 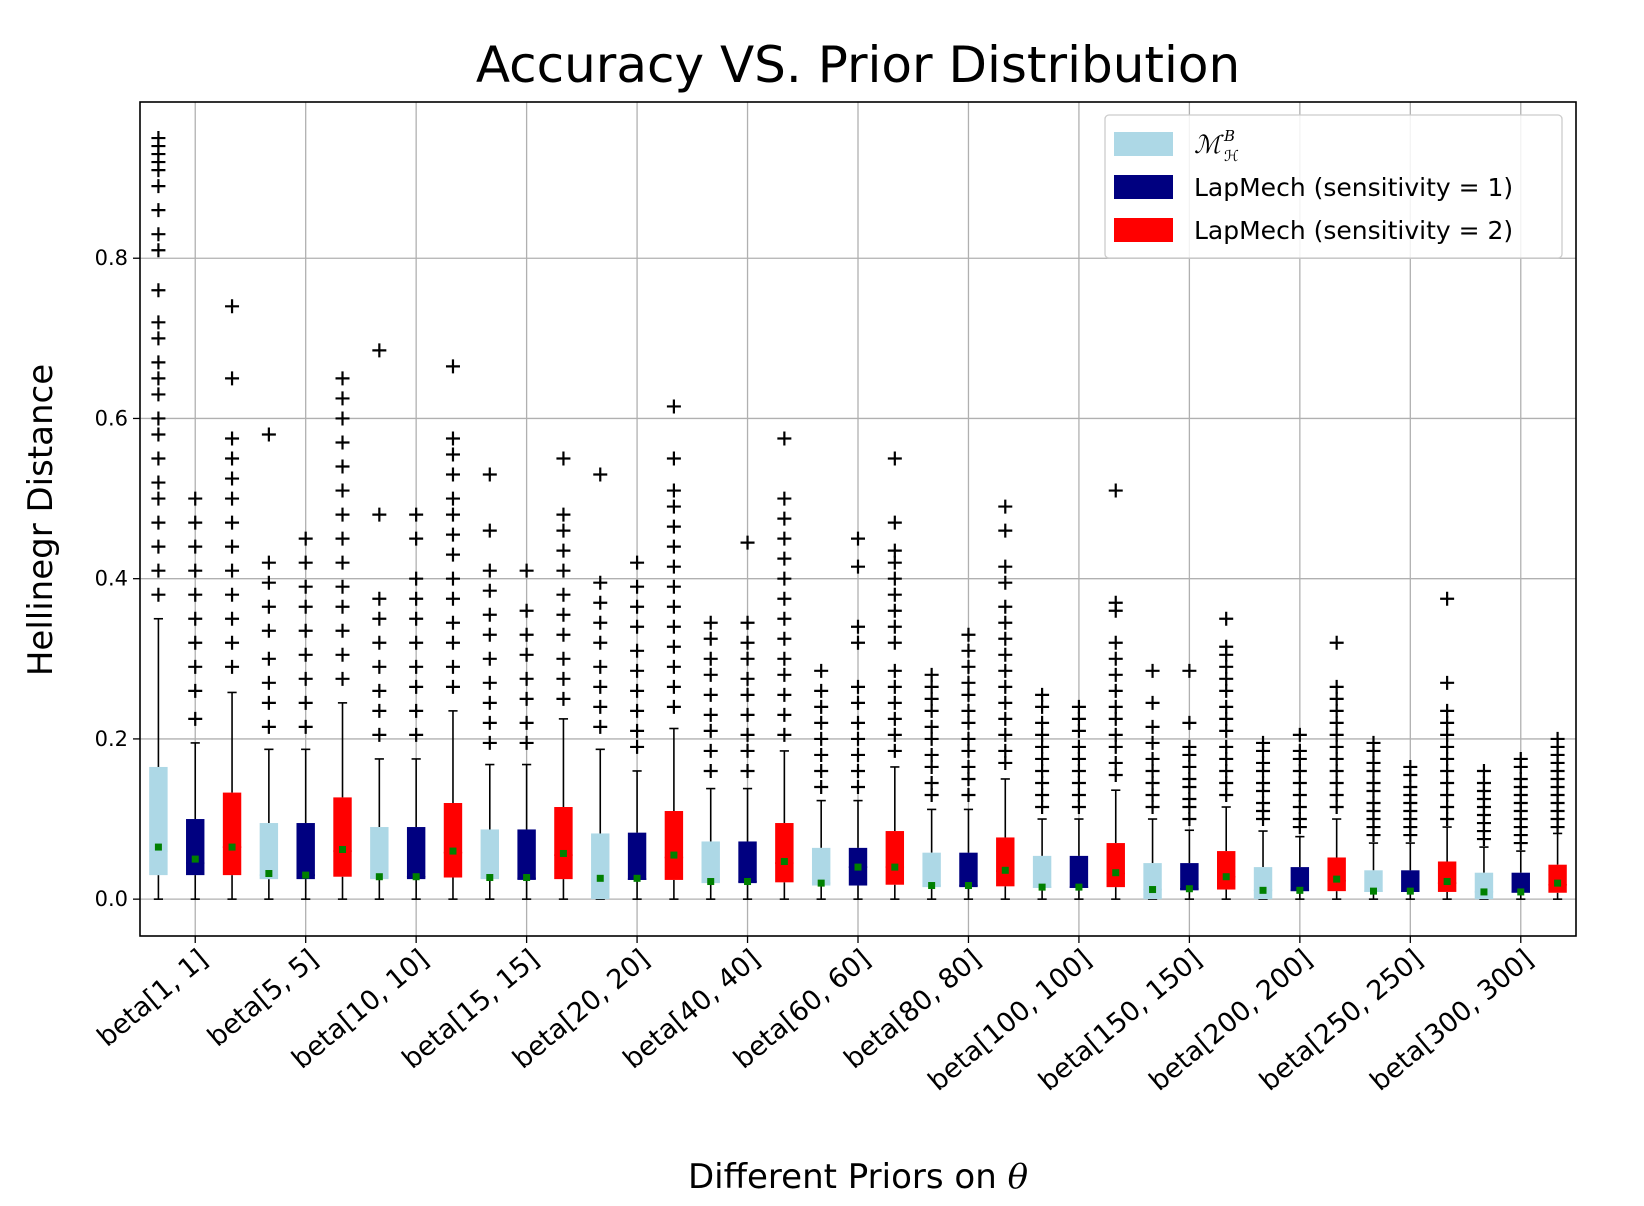 What do you see at coordinates (153, 999) in the screenshot?
I see `x-tick-label: beta[1, 1]` at bounding box center [153, 999].